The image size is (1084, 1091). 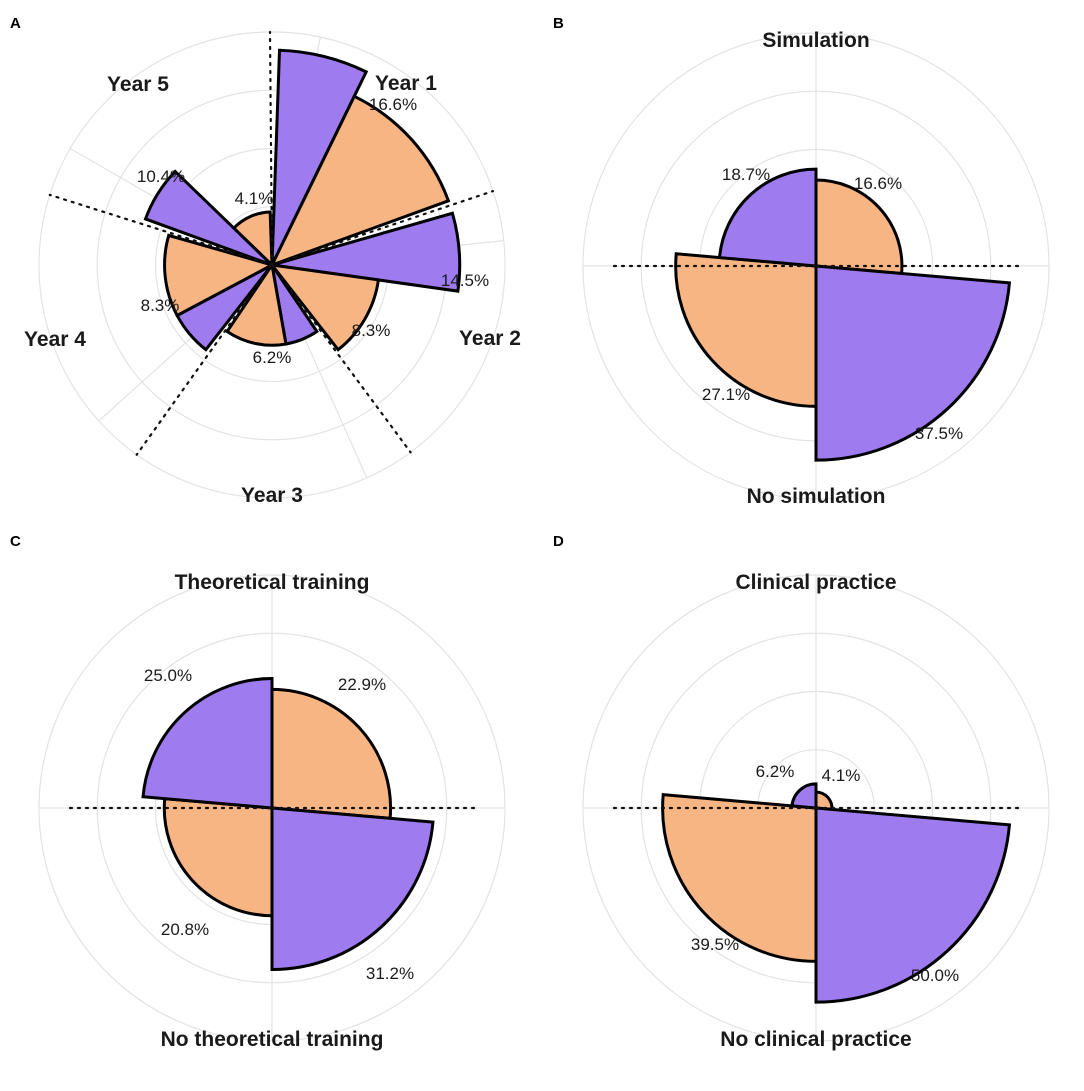 What do you see at coordinates (465, 280) in the screenshot?
I see `pct-label-year2-purple: 14.5%` at bounding box center [465, 280].